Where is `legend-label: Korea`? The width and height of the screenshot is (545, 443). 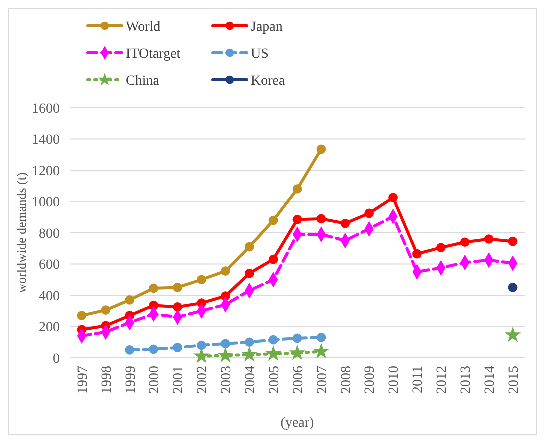
legend-label: Korea is located at coordinates (268, 81).